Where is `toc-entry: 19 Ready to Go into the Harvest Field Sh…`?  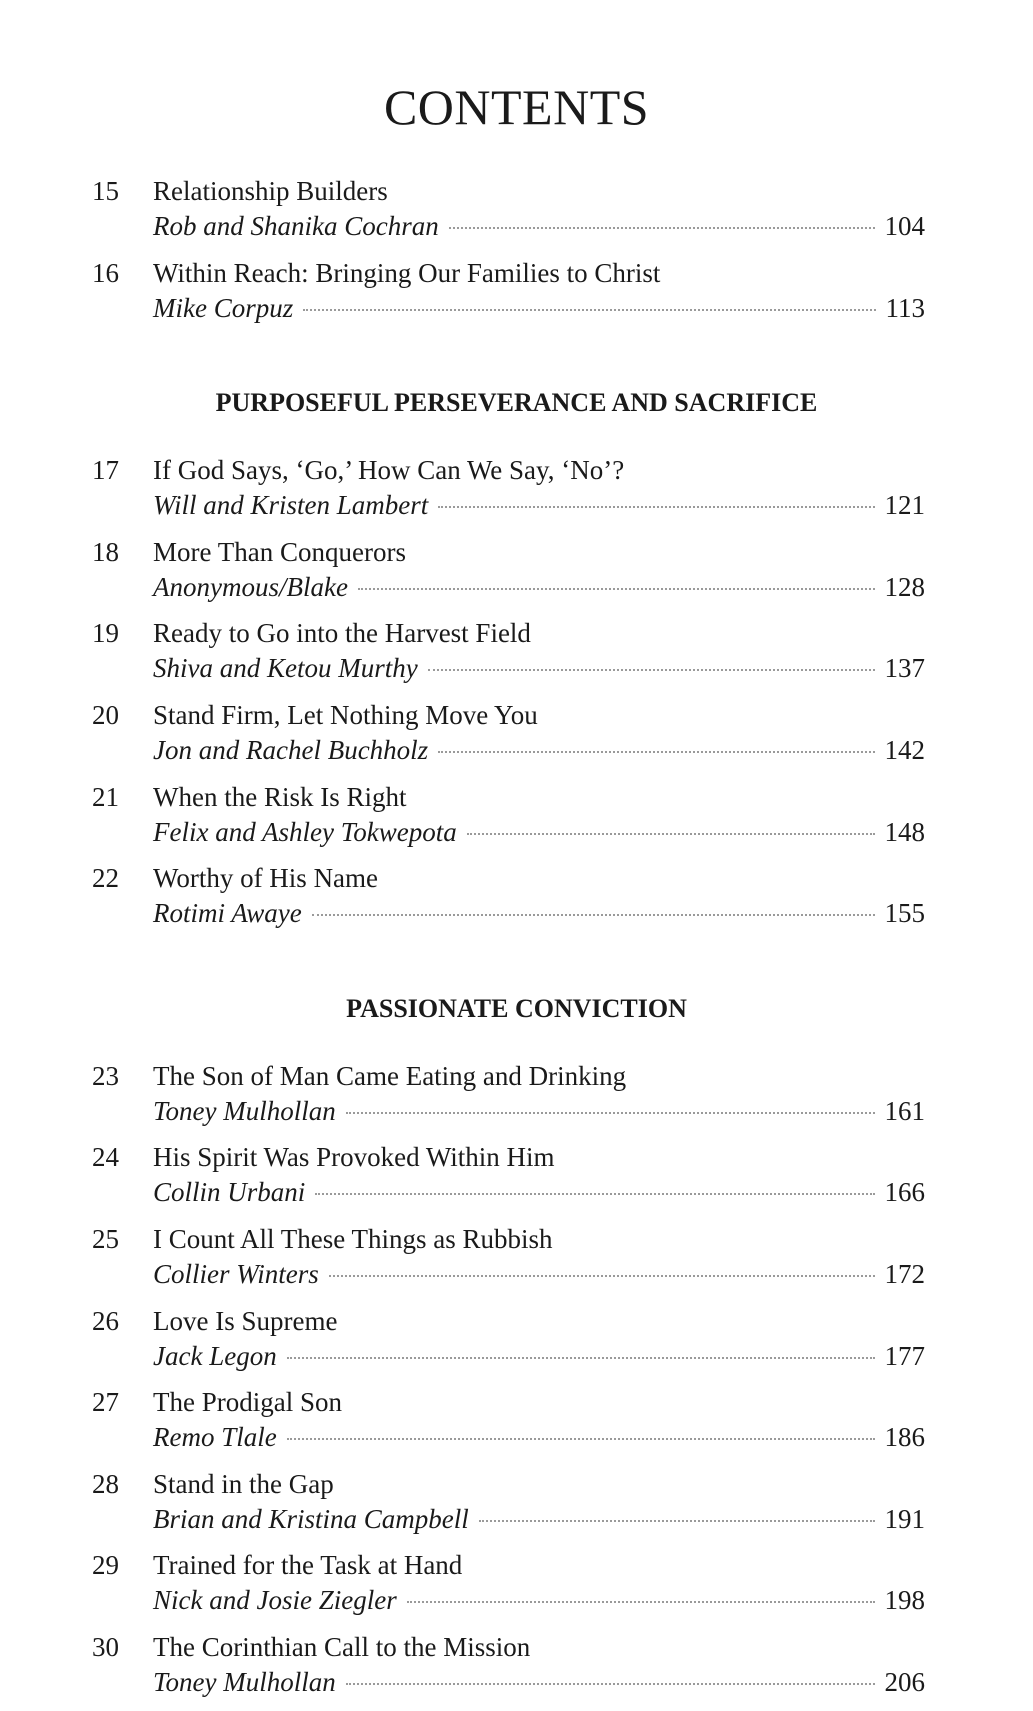
toc-entry: 19 Ready to Go into the Harvest Field Sh… is located at coordinates (516, 656).